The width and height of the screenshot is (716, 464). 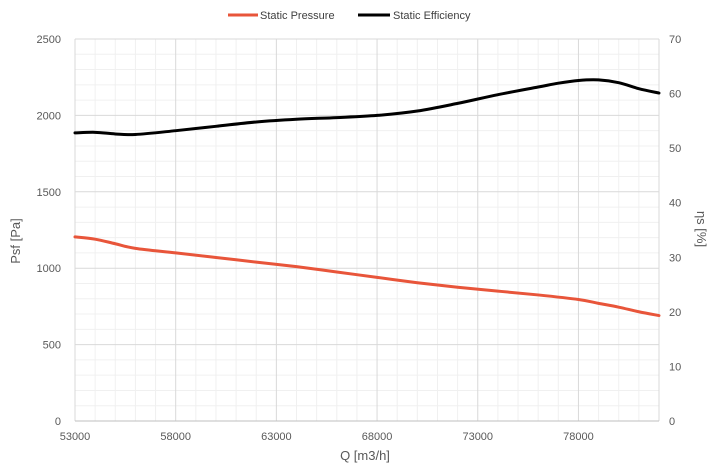 I want to click on x-tick-label: 78000, so click(x=578, y=437).